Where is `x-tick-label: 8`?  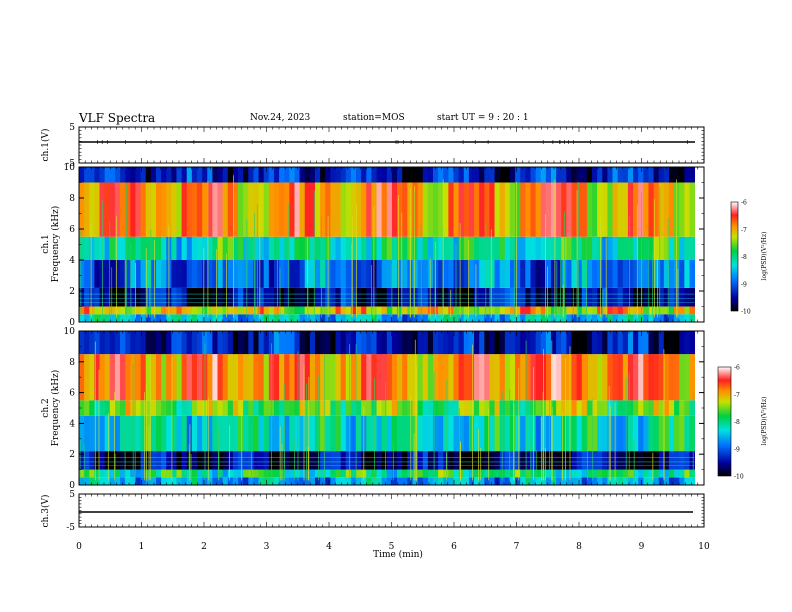
x-tick-label: 8 is located at coordinates (579, 547).